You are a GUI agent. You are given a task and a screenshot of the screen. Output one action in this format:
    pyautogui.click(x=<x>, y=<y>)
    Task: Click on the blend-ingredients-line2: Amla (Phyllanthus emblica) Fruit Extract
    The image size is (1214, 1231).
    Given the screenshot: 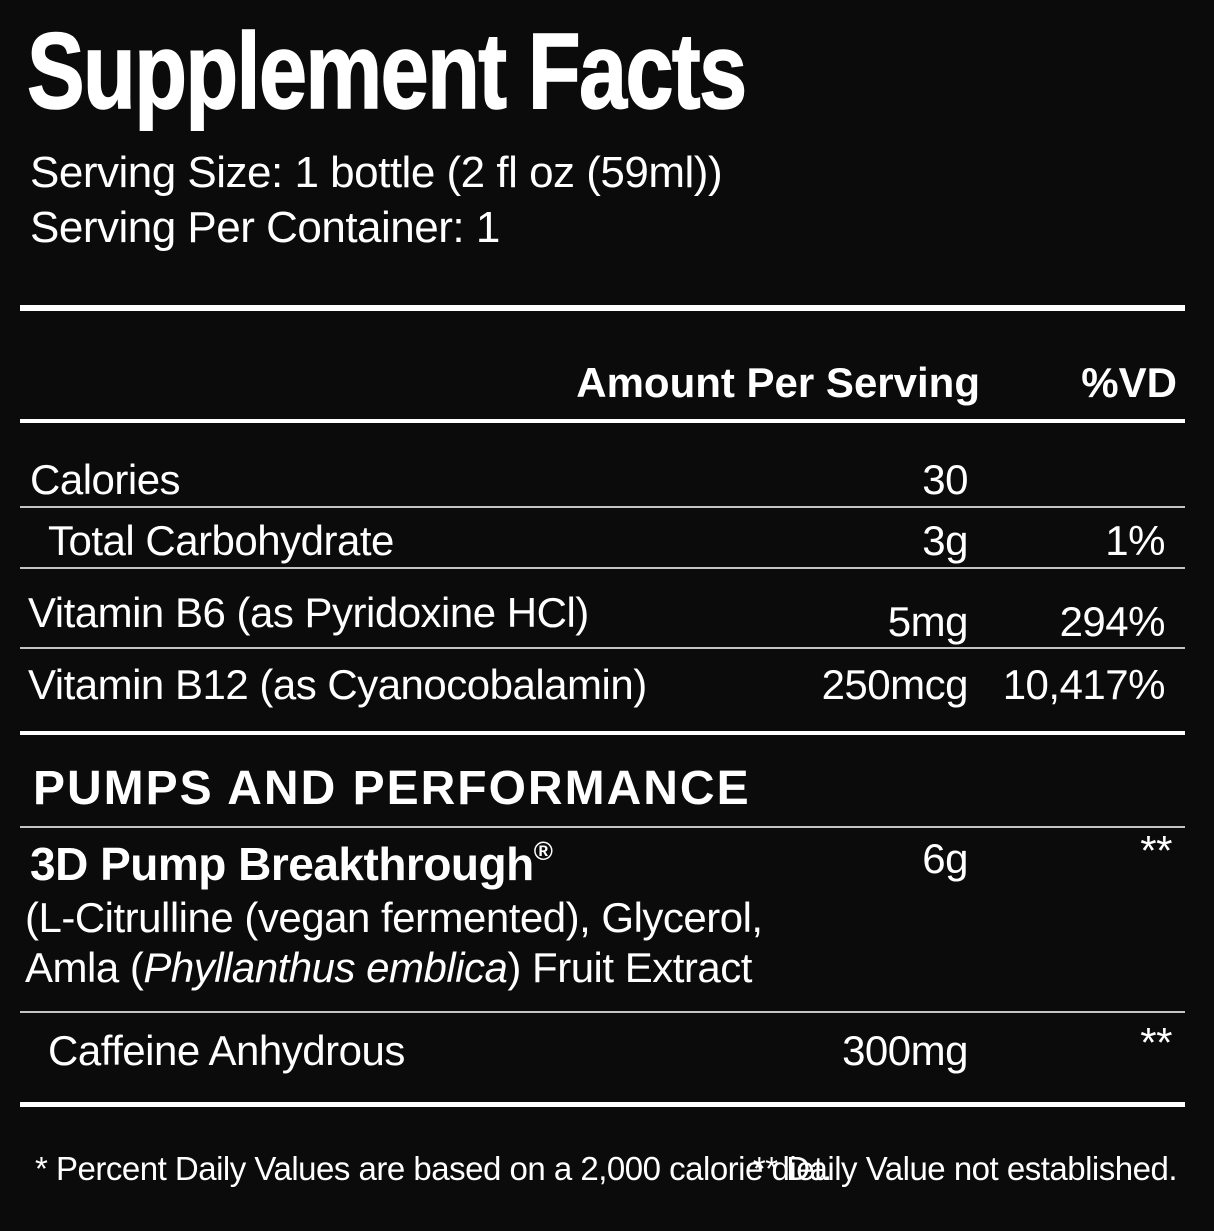 What is the action you would take?
    pyautogui.click(x=388, y=968)
    